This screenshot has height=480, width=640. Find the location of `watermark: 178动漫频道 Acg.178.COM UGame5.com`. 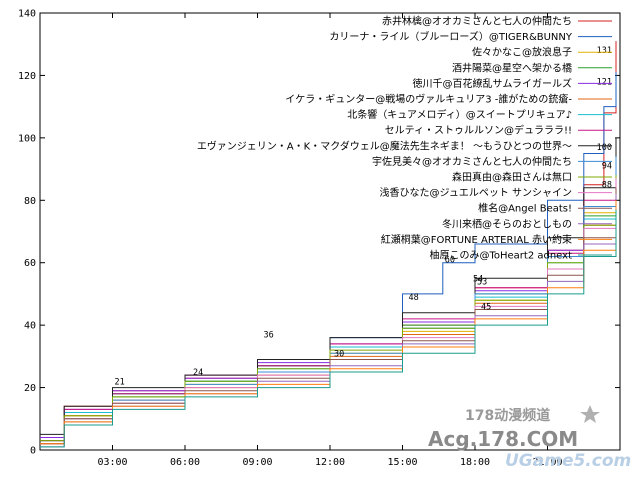

watermark: 178动漫频道 Acg.178.COM UGame5.com is located at coordinates (529, 438).